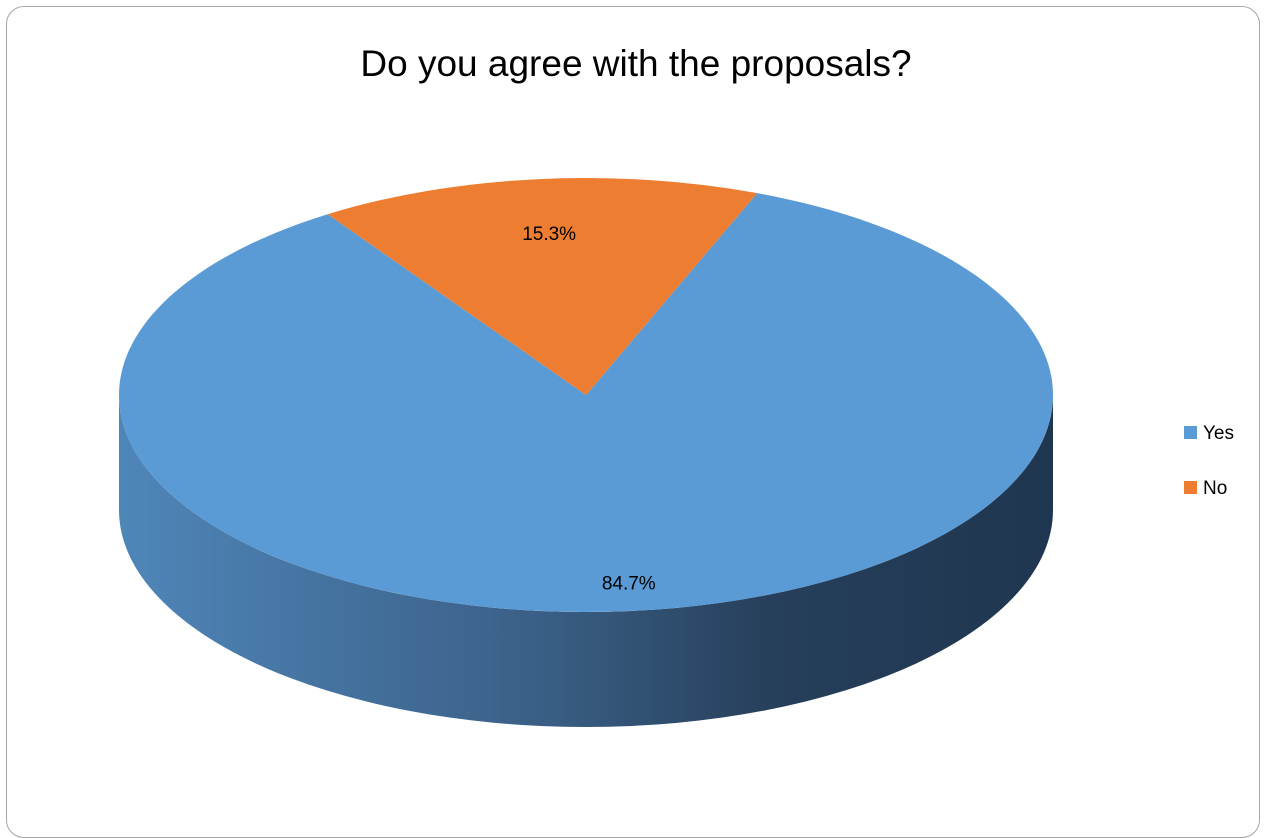 The image size is (1266, 838). Describe the element at coordinates (629, 584) in the screenshot. I see `data-label-yes: 84.7%` at that location.